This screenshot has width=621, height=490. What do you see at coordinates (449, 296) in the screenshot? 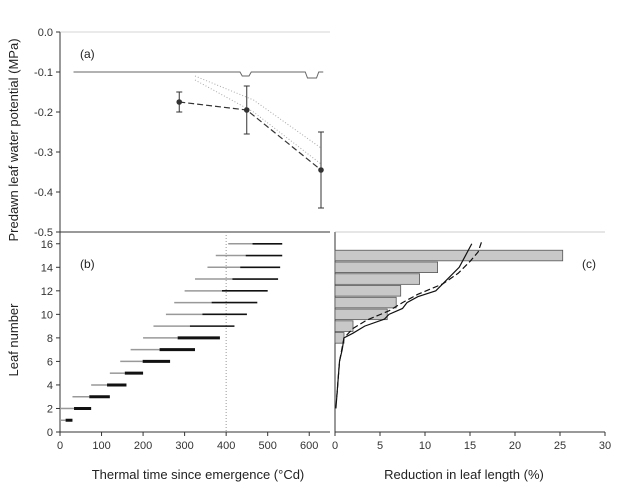
I see `panel-c-bars` at bounding box center [449, 296].